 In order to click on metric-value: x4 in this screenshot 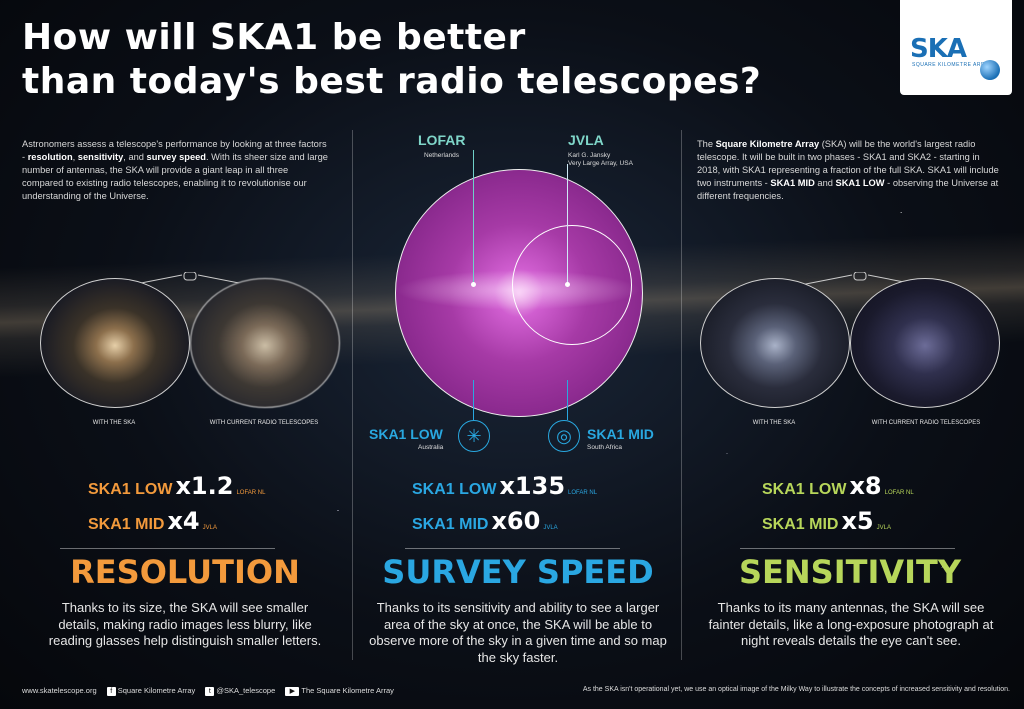, I will do `click(183, 521)`.